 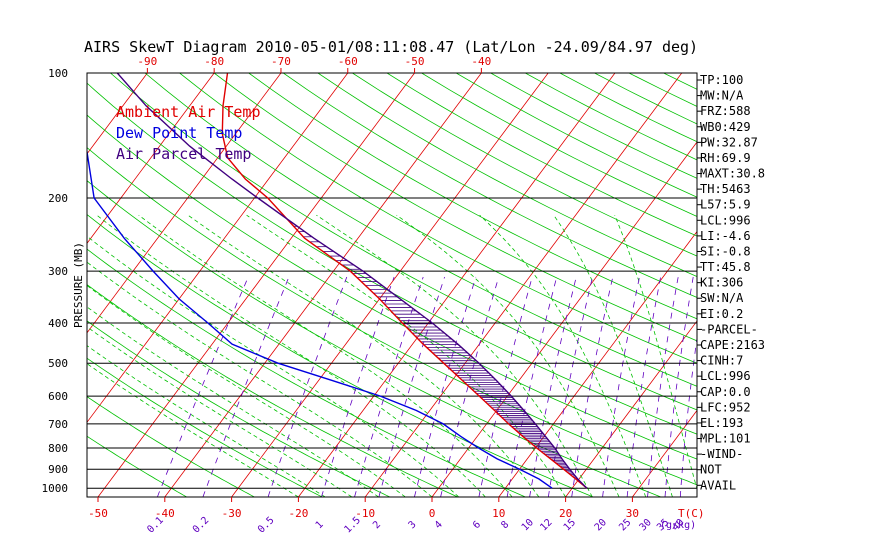 What do you see at coordinates (732, 345) in the screenshot?
I see `index-value: CAPE:2163` at bounding box center [732, 345].